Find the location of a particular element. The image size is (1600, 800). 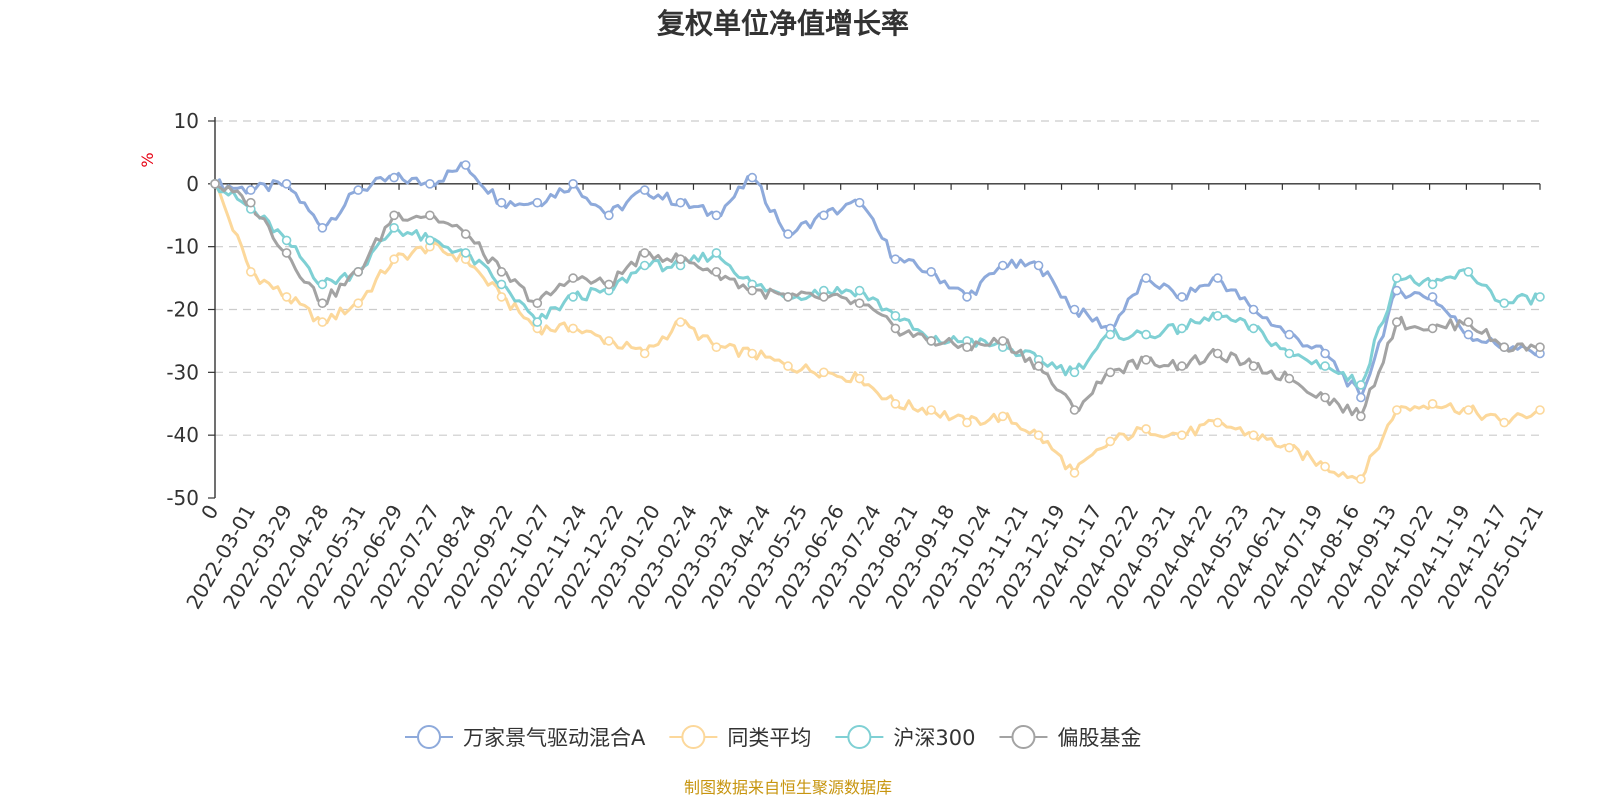

legend-label: 沪深300 is located at coordinates (934, 738).